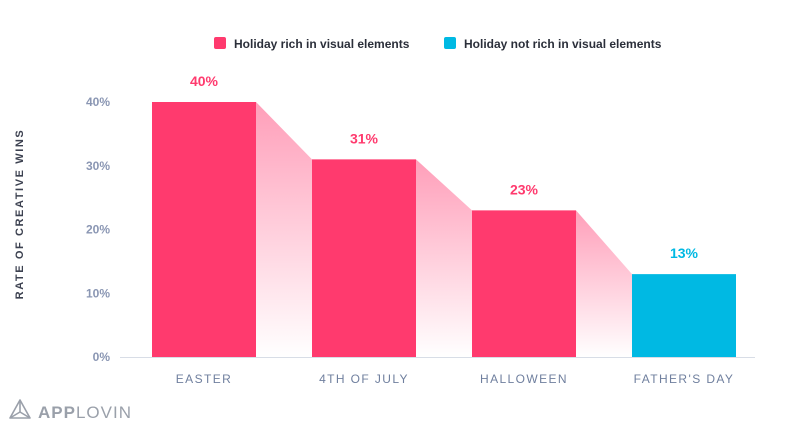 This screenshot has width=800, height=441. I want to click on brand-logo: APPLOVIN, so click(70, 410).